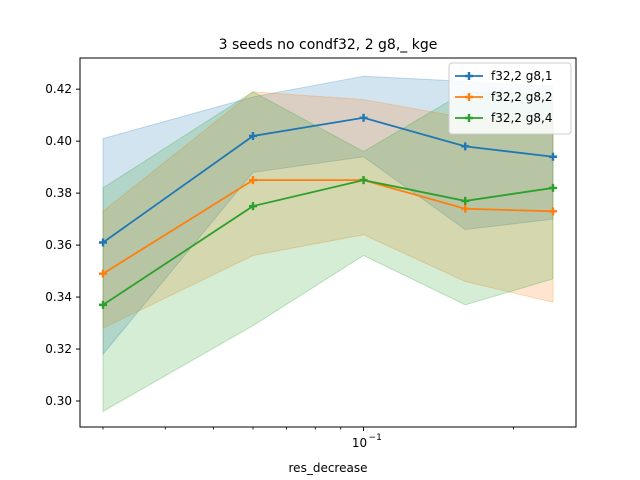  I want to click on y-tick-label-1: 0.30, so click(58, 401).